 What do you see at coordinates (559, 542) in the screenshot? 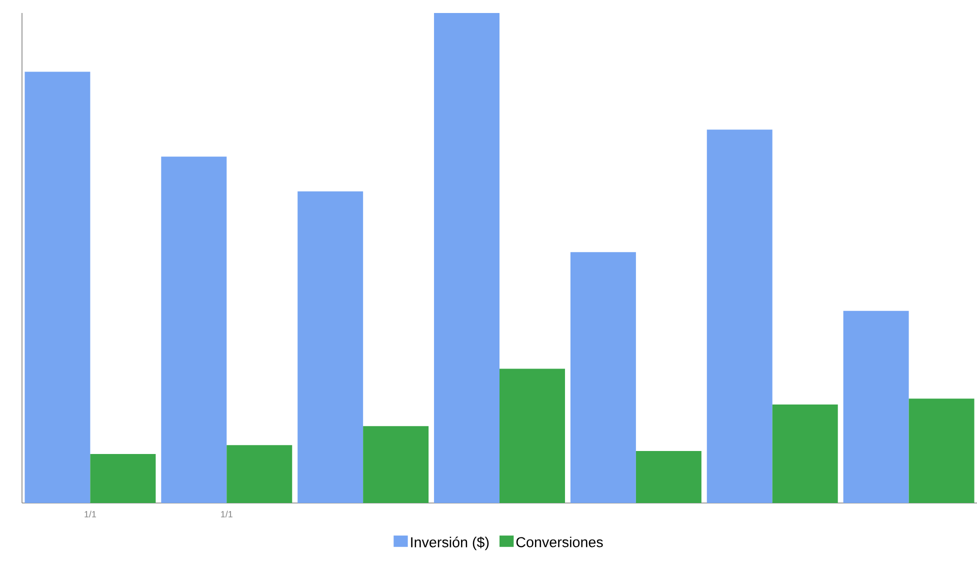
I see `legend-label: Conversiones` at bounding box center [559, 542].